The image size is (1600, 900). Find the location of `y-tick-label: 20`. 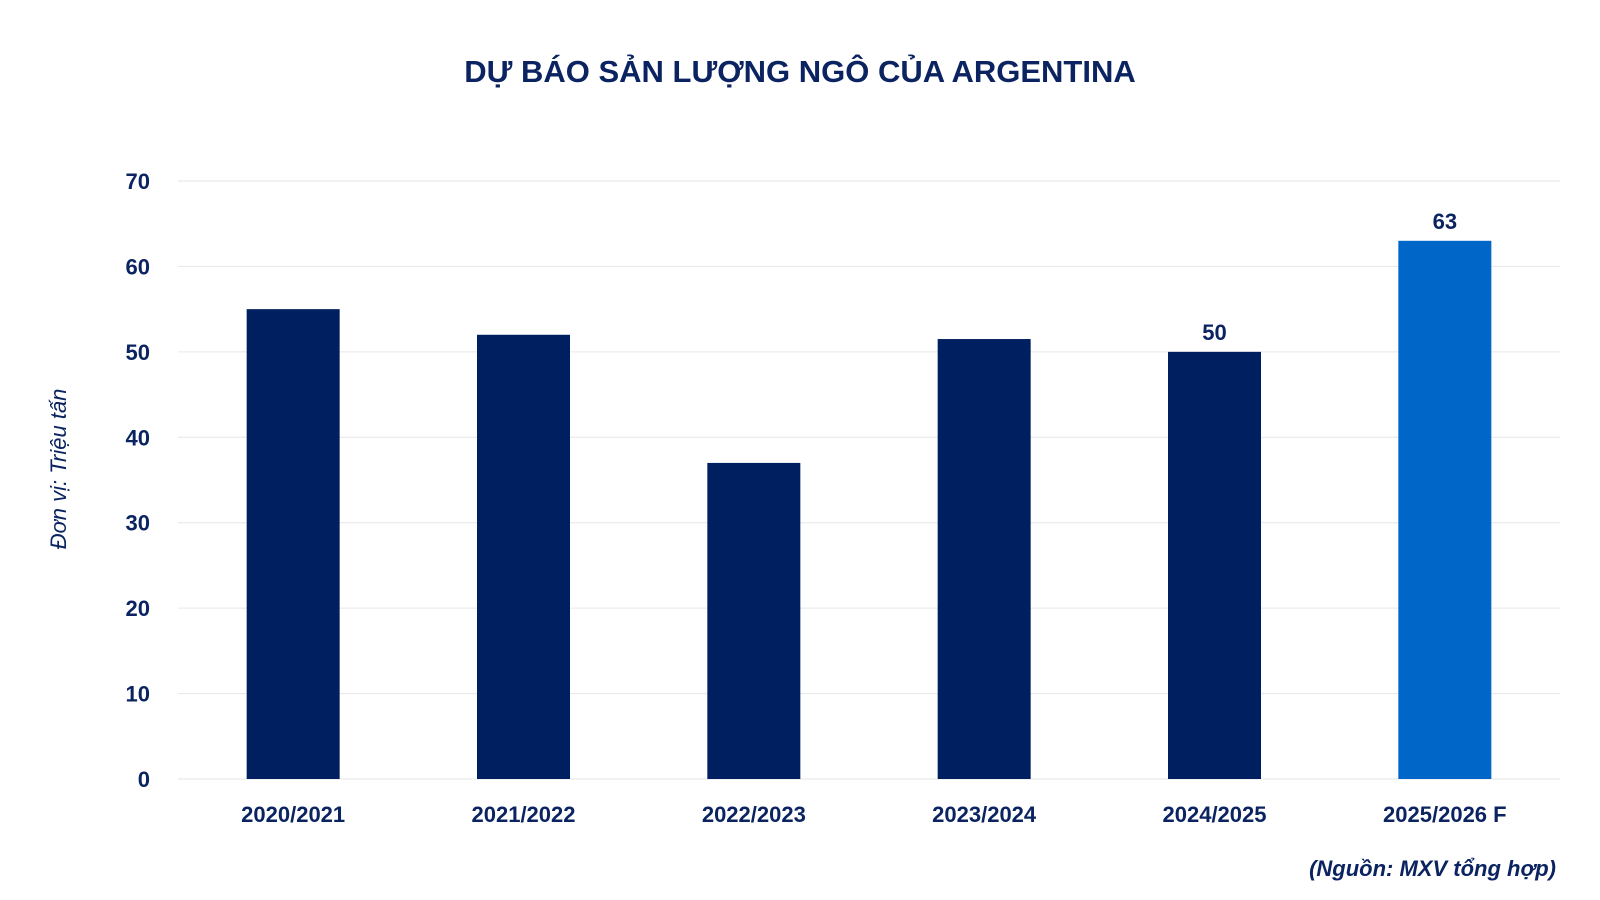

y-tick-label: 20 is located at coordinates (138, 608).